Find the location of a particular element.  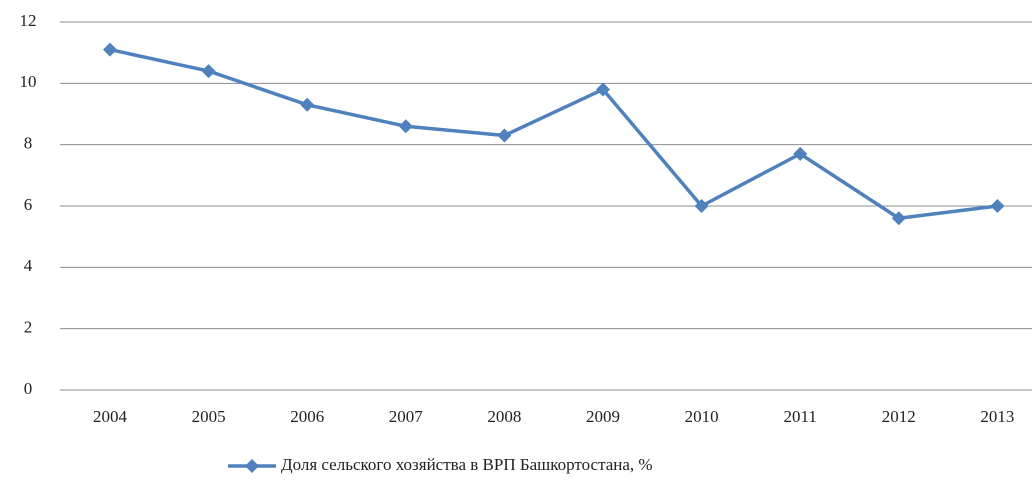

y-tick-label: 12 is located at coordinates (28, 20).